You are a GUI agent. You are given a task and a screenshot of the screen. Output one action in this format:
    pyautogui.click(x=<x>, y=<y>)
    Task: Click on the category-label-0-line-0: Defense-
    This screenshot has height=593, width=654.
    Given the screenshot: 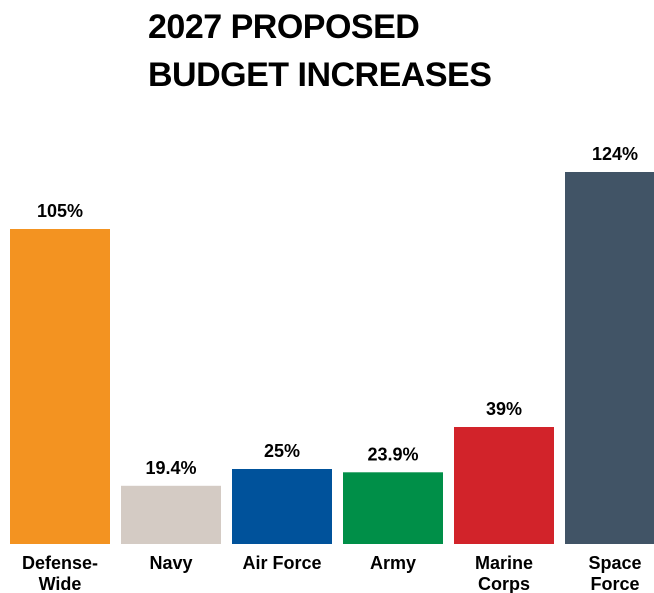 What is the action you would take?
    pyautogui.click(x=60, y=563)
    